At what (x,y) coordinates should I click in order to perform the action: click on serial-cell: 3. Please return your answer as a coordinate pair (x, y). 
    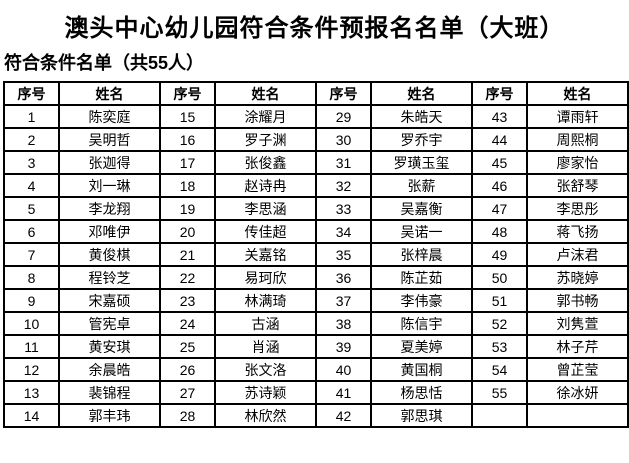
    Looking at the image, I should click on (31, 162).